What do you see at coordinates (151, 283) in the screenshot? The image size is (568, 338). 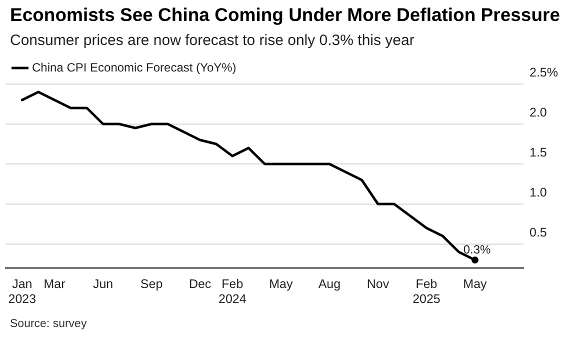 I see `x-tick-label: Sep` at bounding box center [151, 283].